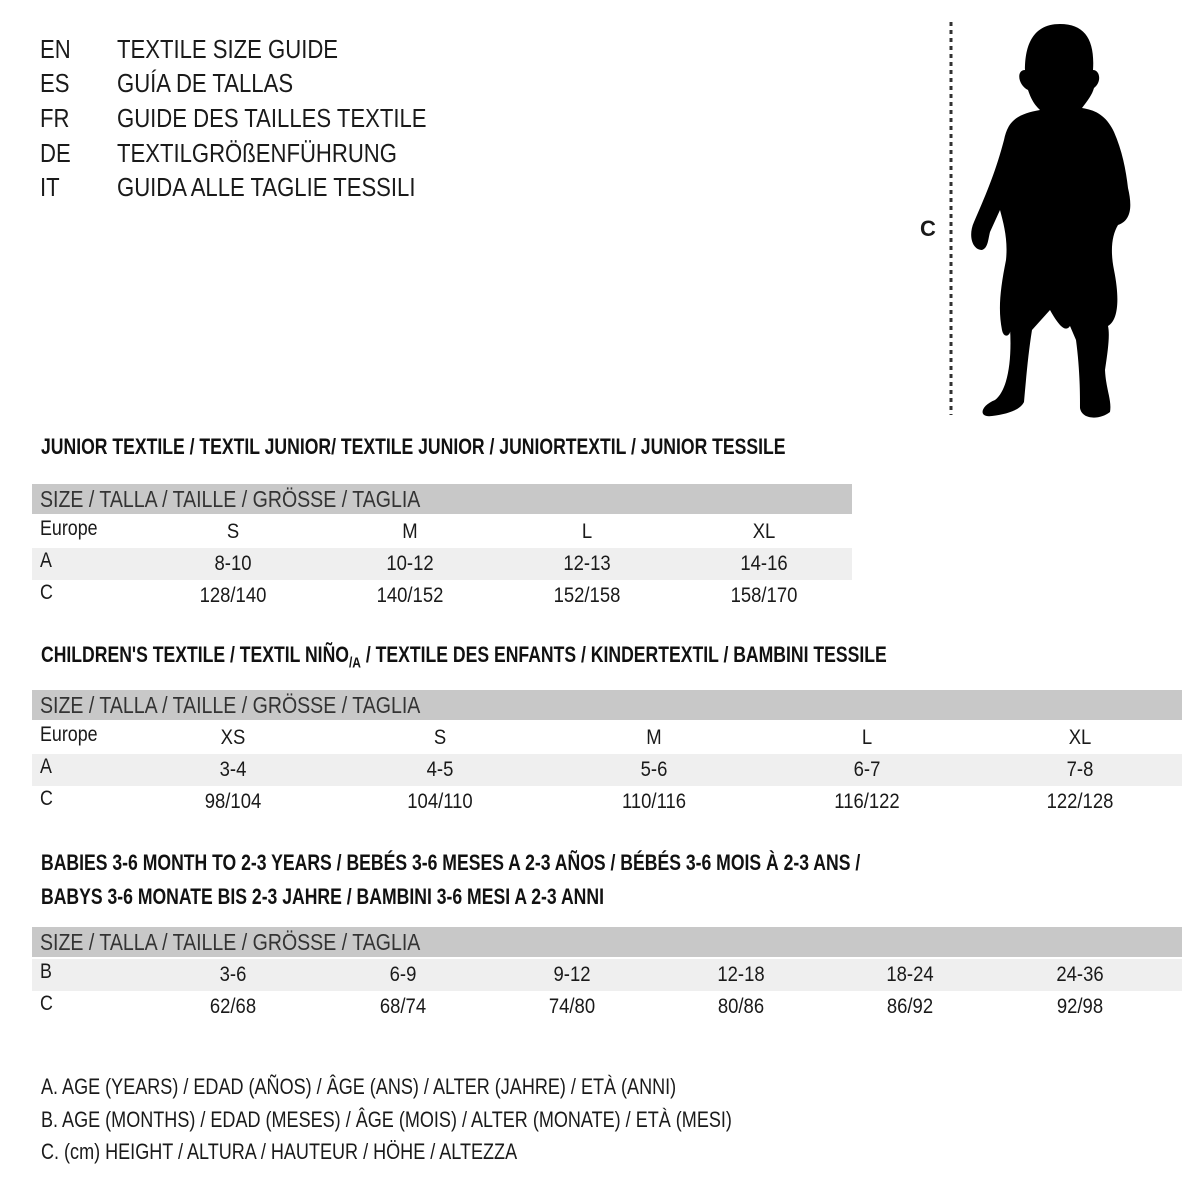 Image resolution: width=1200 pixels, height=1200 pixels. I want to click on table-cell: 74/80, so click(572, 1006).